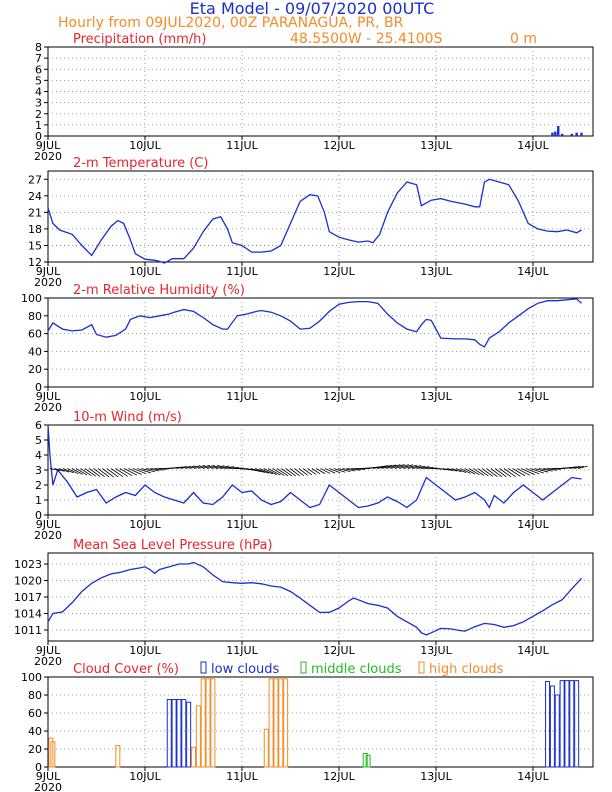 This screenshot has width=612, height=792. What do you see at coordinates (312, 9) in the screenshot?
I see `chart-title: Eta Model - 09/07/2020 00UTC` at bounding box center [312, 9].